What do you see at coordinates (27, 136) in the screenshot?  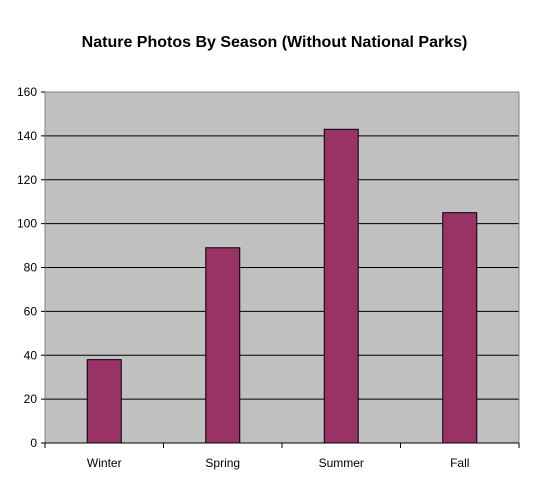 I see `y-tick-label: 140` at bounding box center [27, 136].